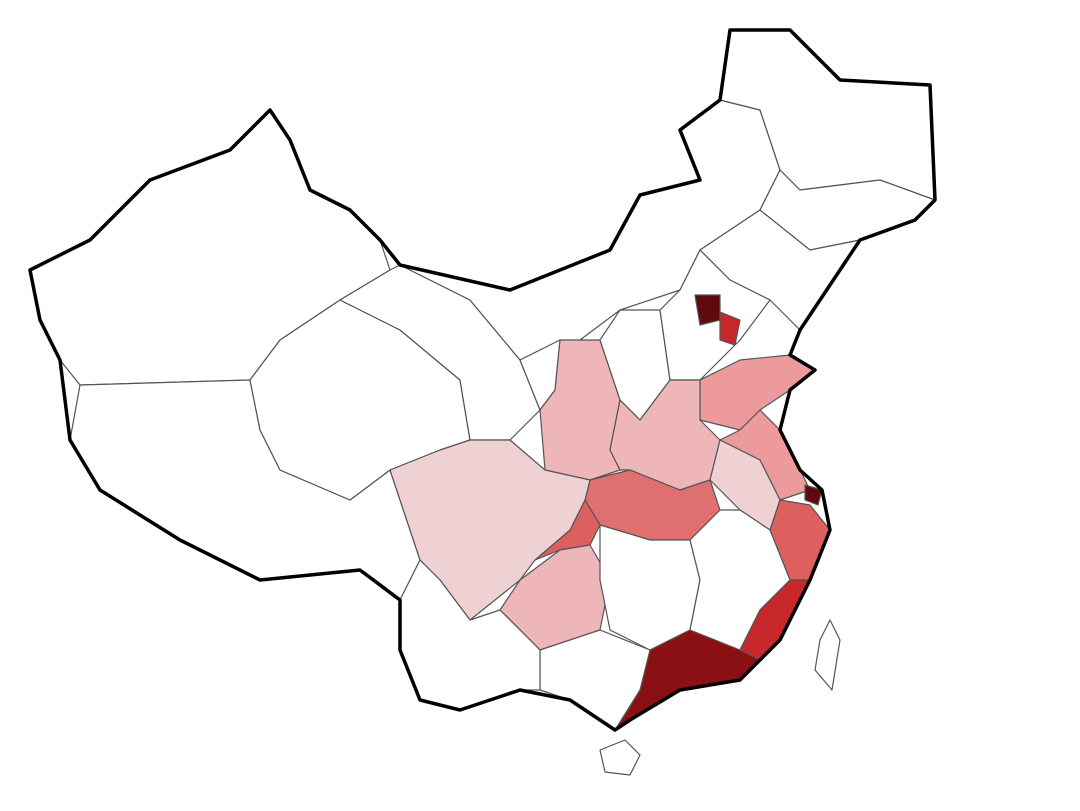 The height and width of the screenshot is (811, 1080). What do you see at coordinates (813, 495) in the screenshot?
I see `region-shanghai` at bounding box center [813, 495].